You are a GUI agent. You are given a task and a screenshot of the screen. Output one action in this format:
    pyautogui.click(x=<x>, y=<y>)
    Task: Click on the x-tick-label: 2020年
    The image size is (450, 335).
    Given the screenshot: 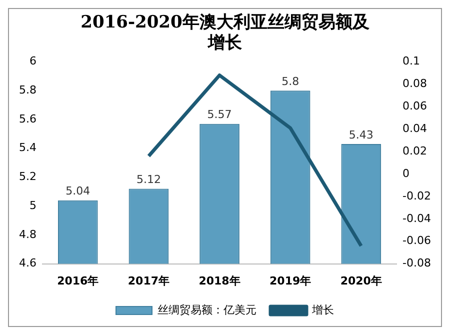 What is the action you would take?
    pyautogui.click(x=361, y=281)
    